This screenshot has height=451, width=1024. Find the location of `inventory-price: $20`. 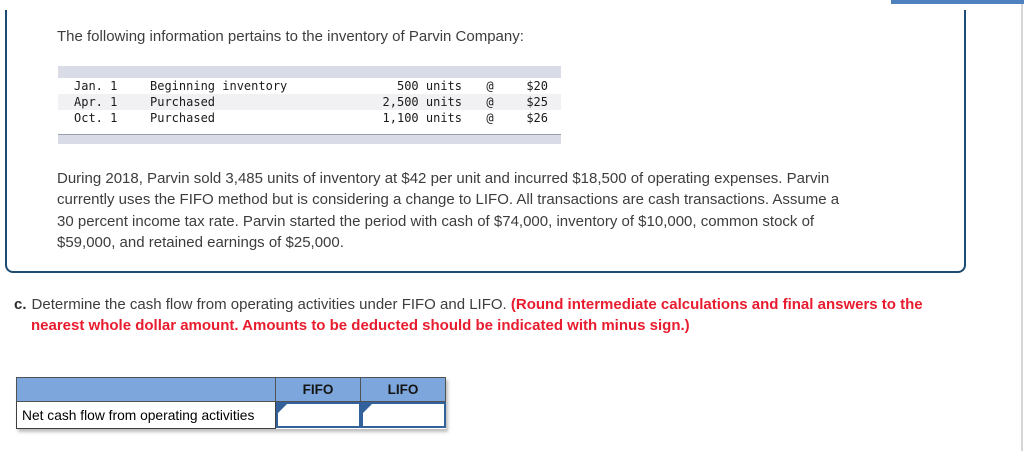

inventory-price: $20 is located at coordinates (537, 86).